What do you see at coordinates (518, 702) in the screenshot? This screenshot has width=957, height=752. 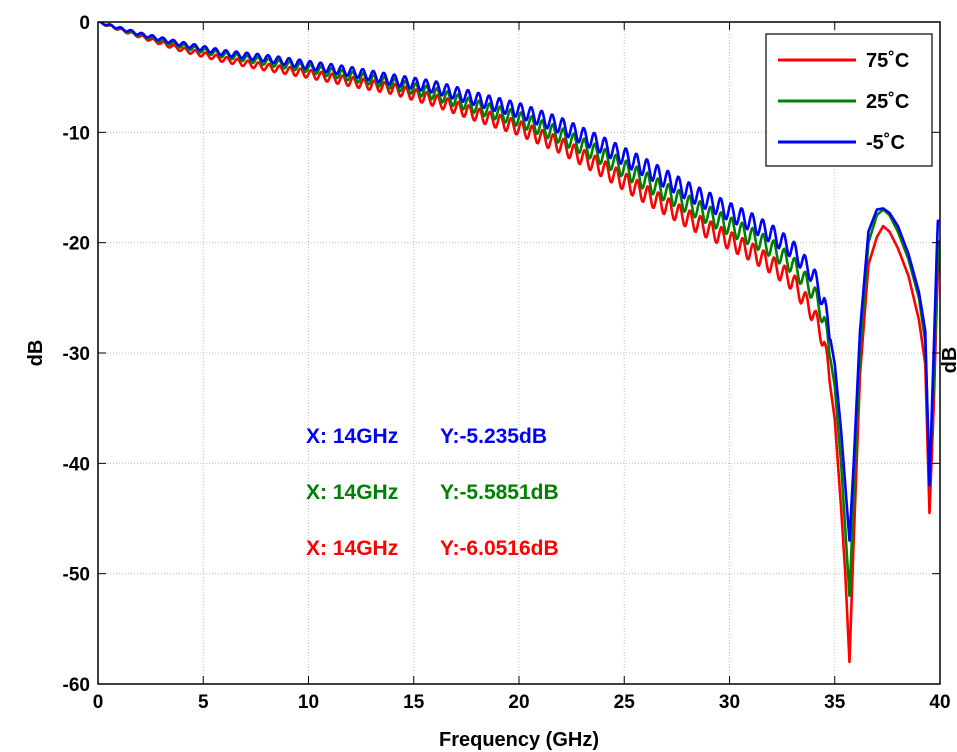 I see `x-tick-label: 20` at bounding box center [518, 702].